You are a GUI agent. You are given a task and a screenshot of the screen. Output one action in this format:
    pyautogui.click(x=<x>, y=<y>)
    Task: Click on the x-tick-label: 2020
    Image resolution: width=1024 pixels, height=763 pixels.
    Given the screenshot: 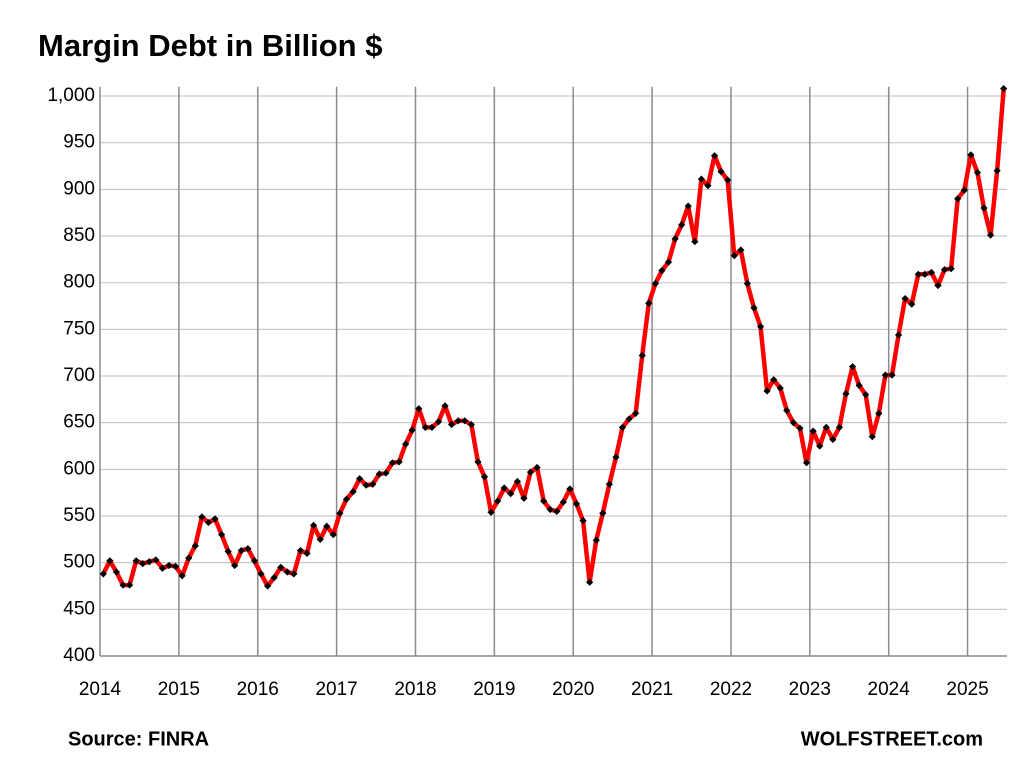 What is the action you would take?
    pyautogui.click(x=573, y=689)
    